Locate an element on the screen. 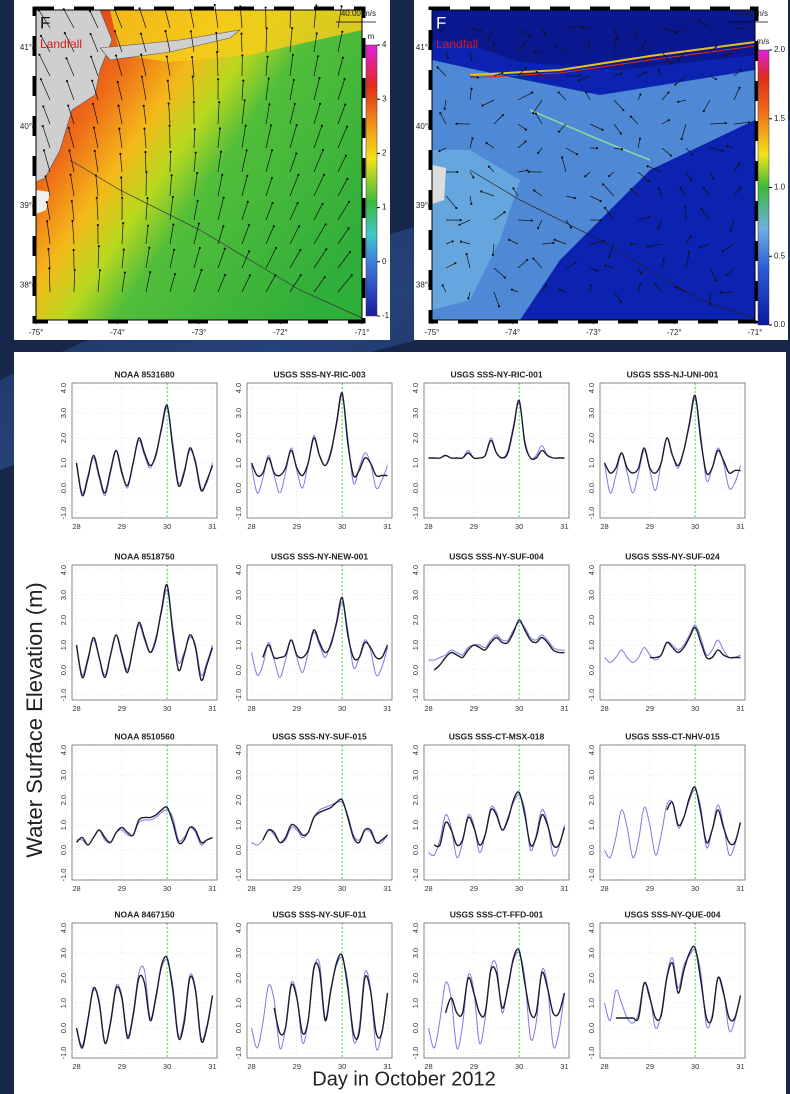 The width and height of the screenshot is (790, 1094). landfall-annotation: Landfall is located at coordinates (457, 44).